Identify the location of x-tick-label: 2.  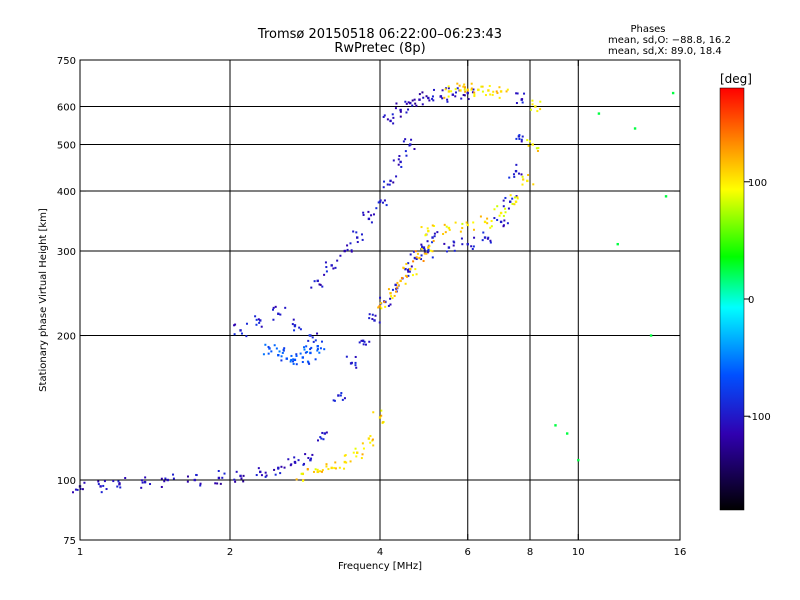
(230, 552).